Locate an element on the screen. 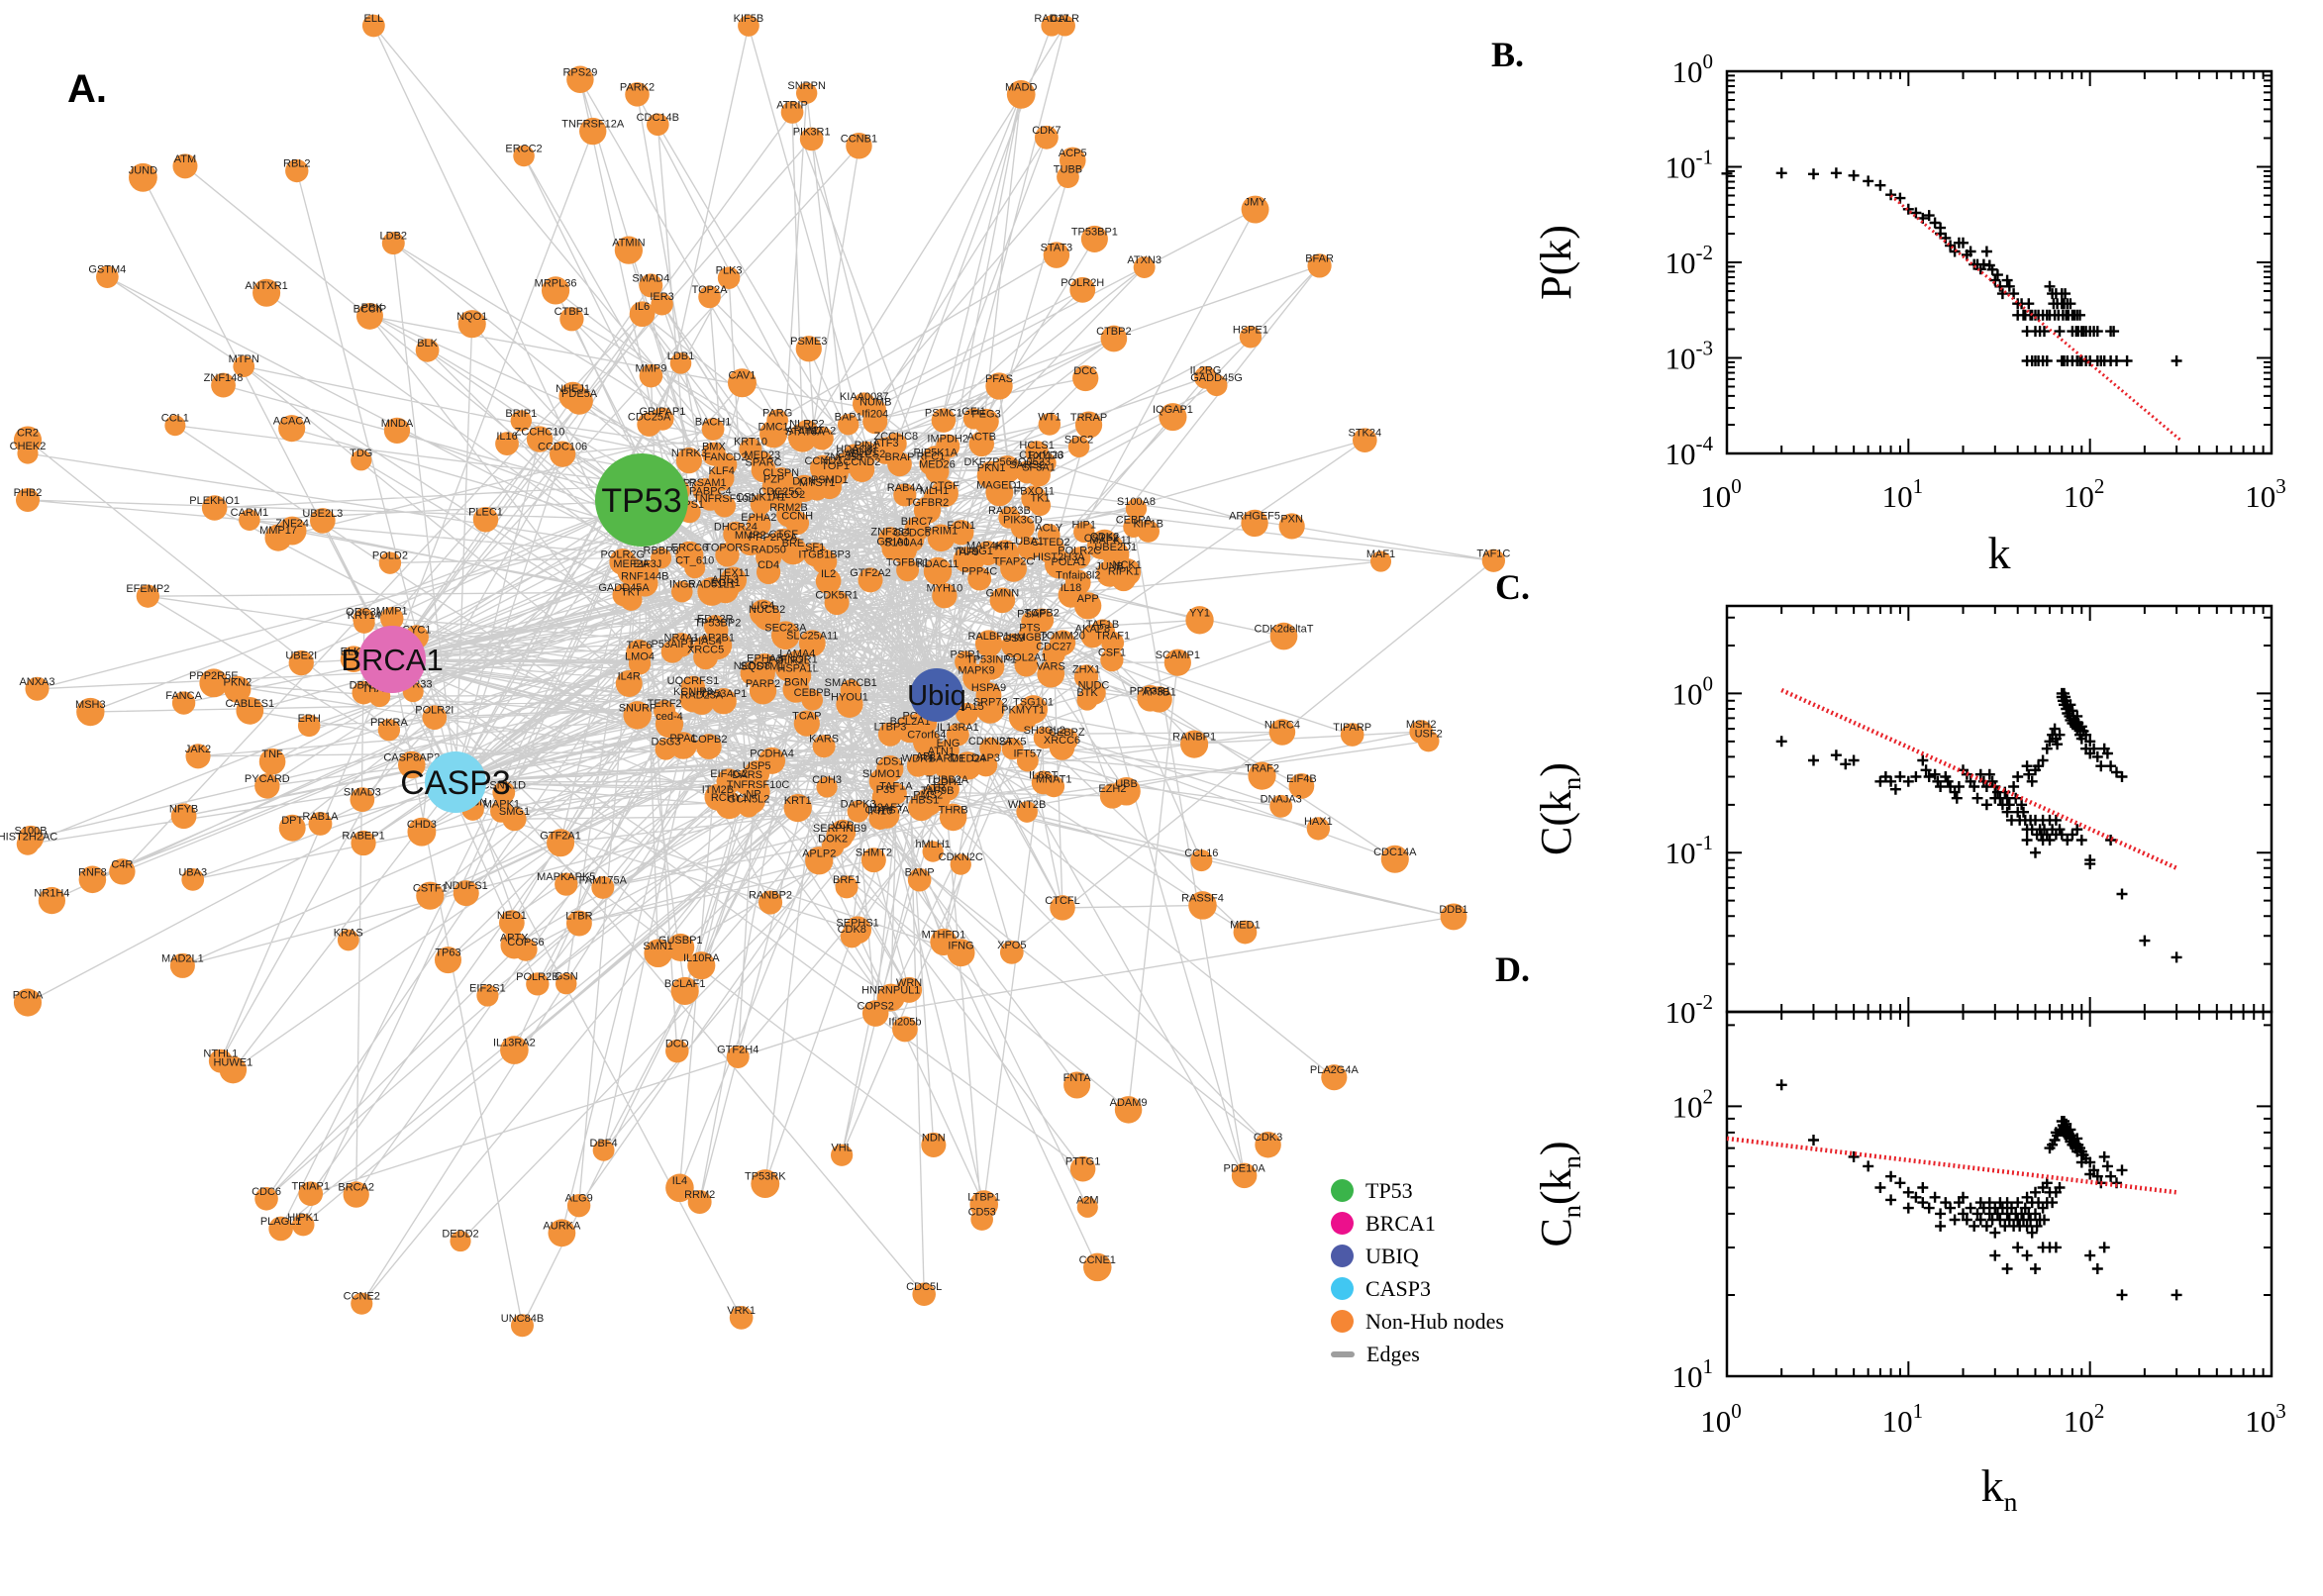 The height and width of the screenshot is (1596, 2323). svg-text: ENG is located at coordinates (949, 743).